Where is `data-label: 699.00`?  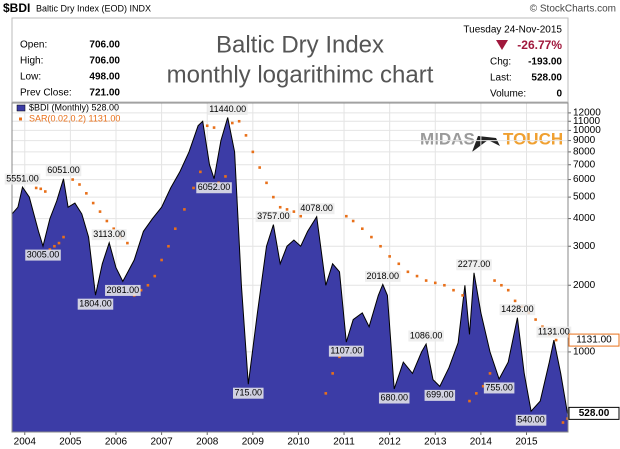
data-label: 699.00 is located at coordinates (440, 395).